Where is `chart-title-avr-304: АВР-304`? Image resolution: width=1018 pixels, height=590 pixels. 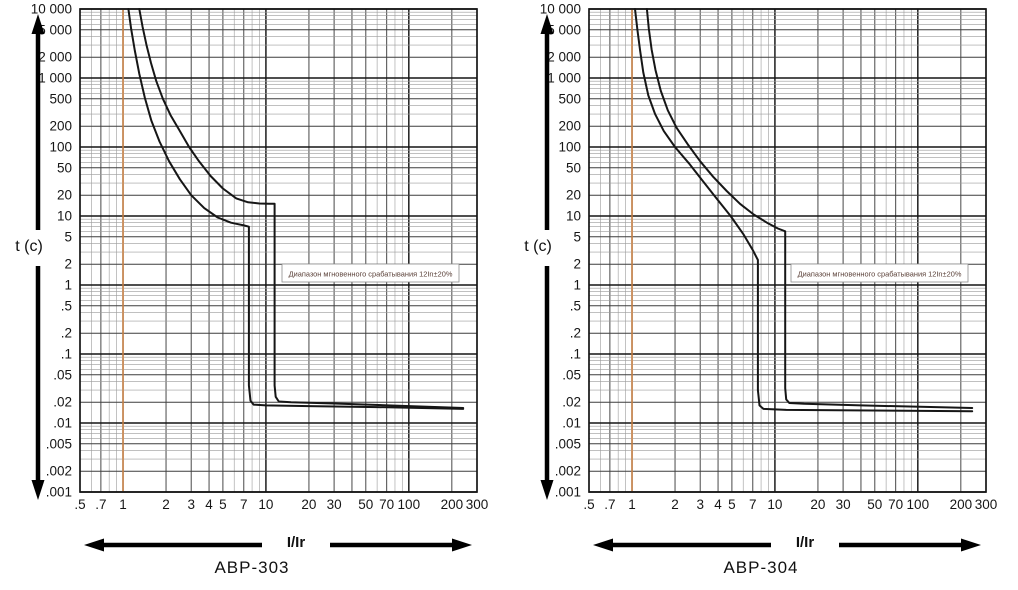
chart-title-avr-304: АВР-304 is located at coordinates (761, 567).